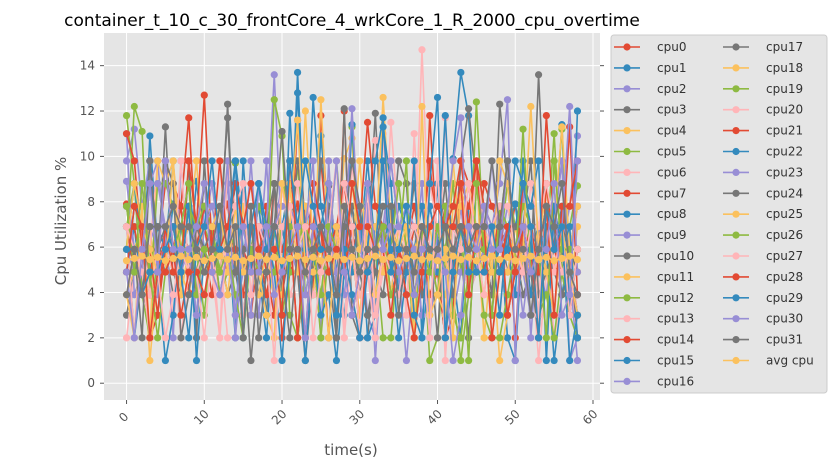 Image resolution: width=835 pixels, height=472 pixels. What do you see at coordinates (91, 292) in the screenshot?
I see `y-tick-label: 4` at bounding box center [91, 292].